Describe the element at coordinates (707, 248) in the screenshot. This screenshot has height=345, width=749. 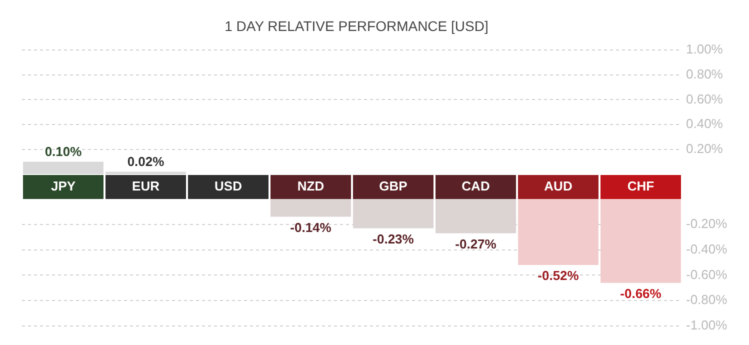
I see `y-tick-label: -0.40%` at that location.